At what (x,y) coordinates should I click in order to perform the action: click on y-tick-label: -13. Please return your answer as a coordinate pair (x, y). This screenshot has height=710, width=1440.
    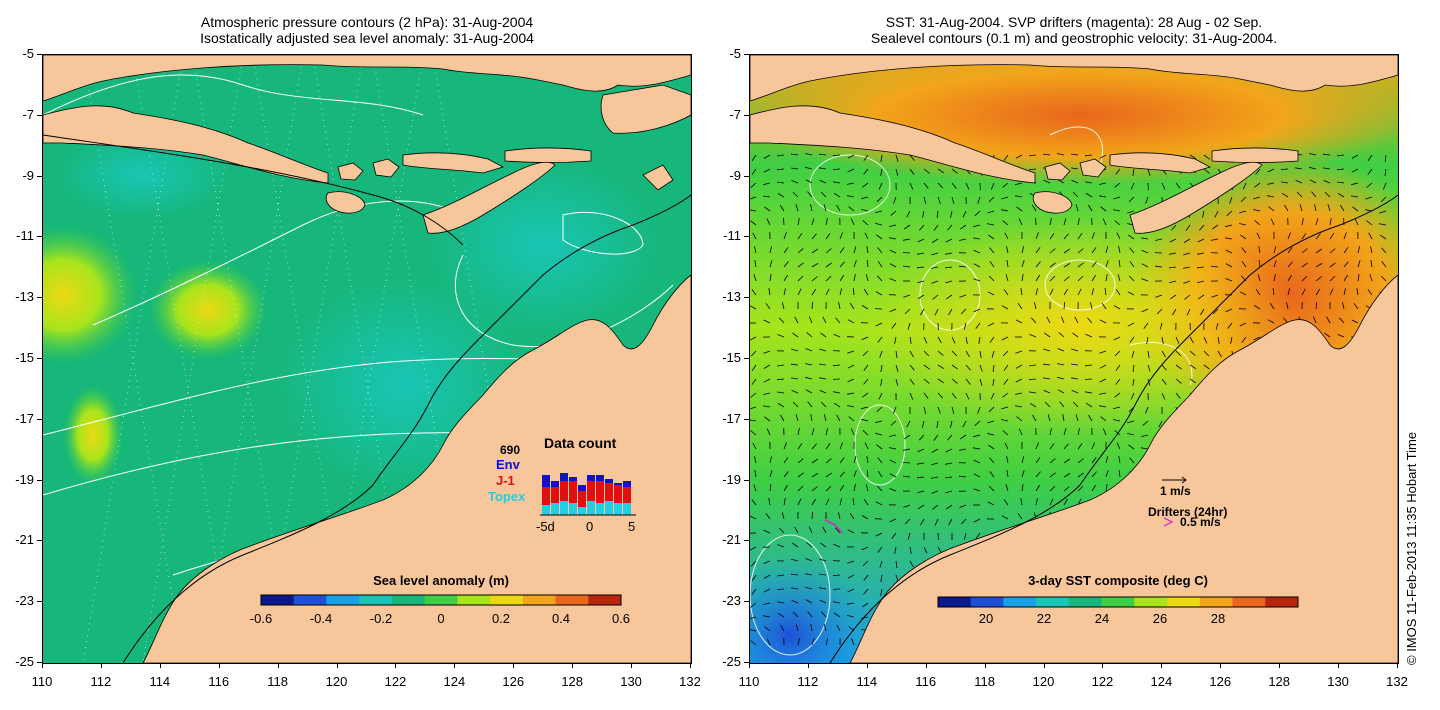
    Looking at the image, I should click on (24, 297).